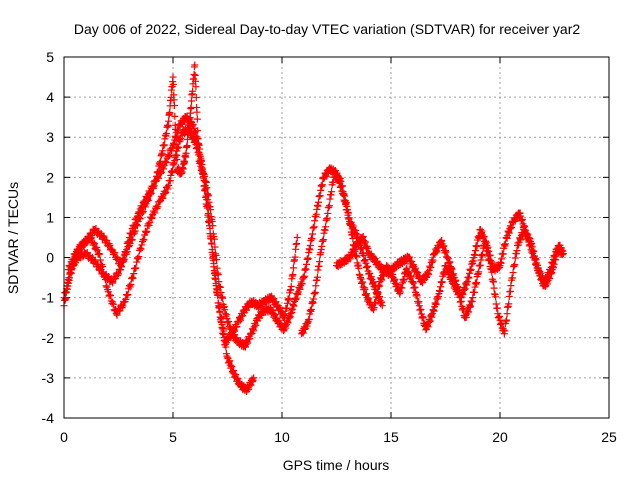 This screenshot has height=480, width=640. I want to click on x-tick-label: 25, so click(609, 437).